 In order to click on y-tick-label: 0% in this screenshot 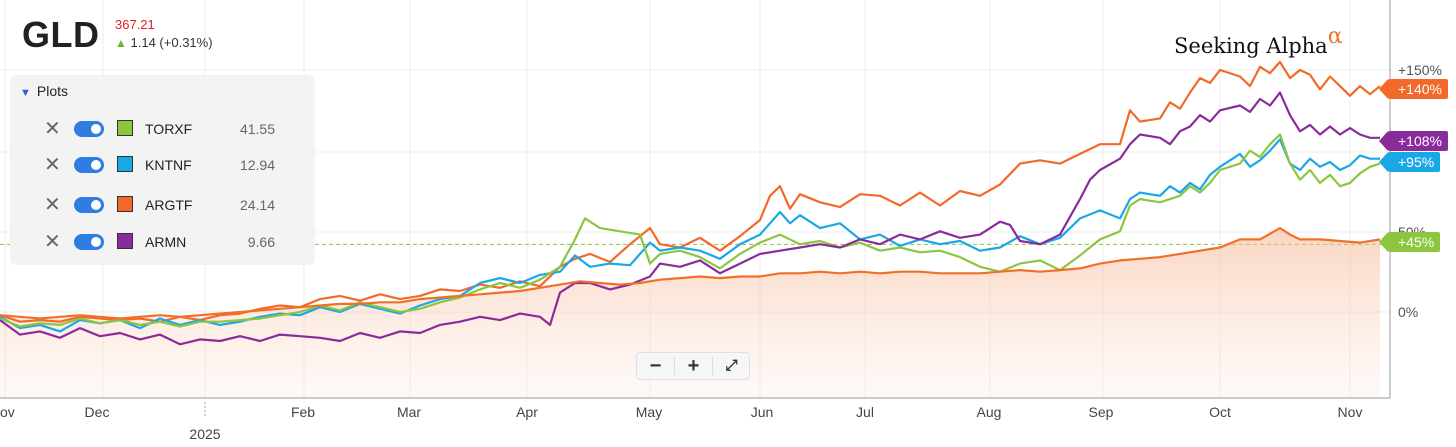, I will do `click(1408, 312)`.